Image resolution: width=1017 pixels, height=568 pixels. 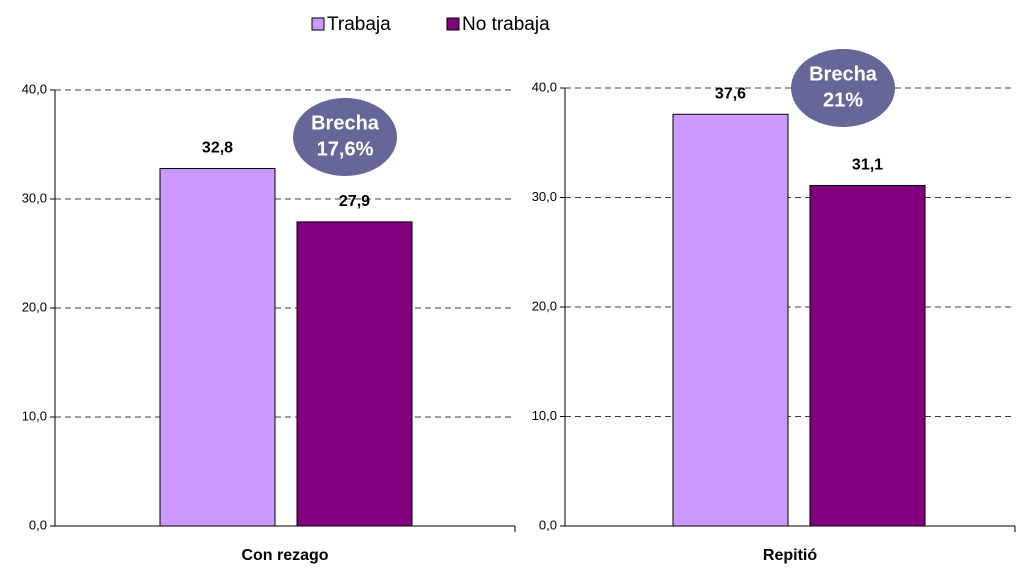 I want to click on x-tick-label: Con rezago, so click(x=284, y=555).